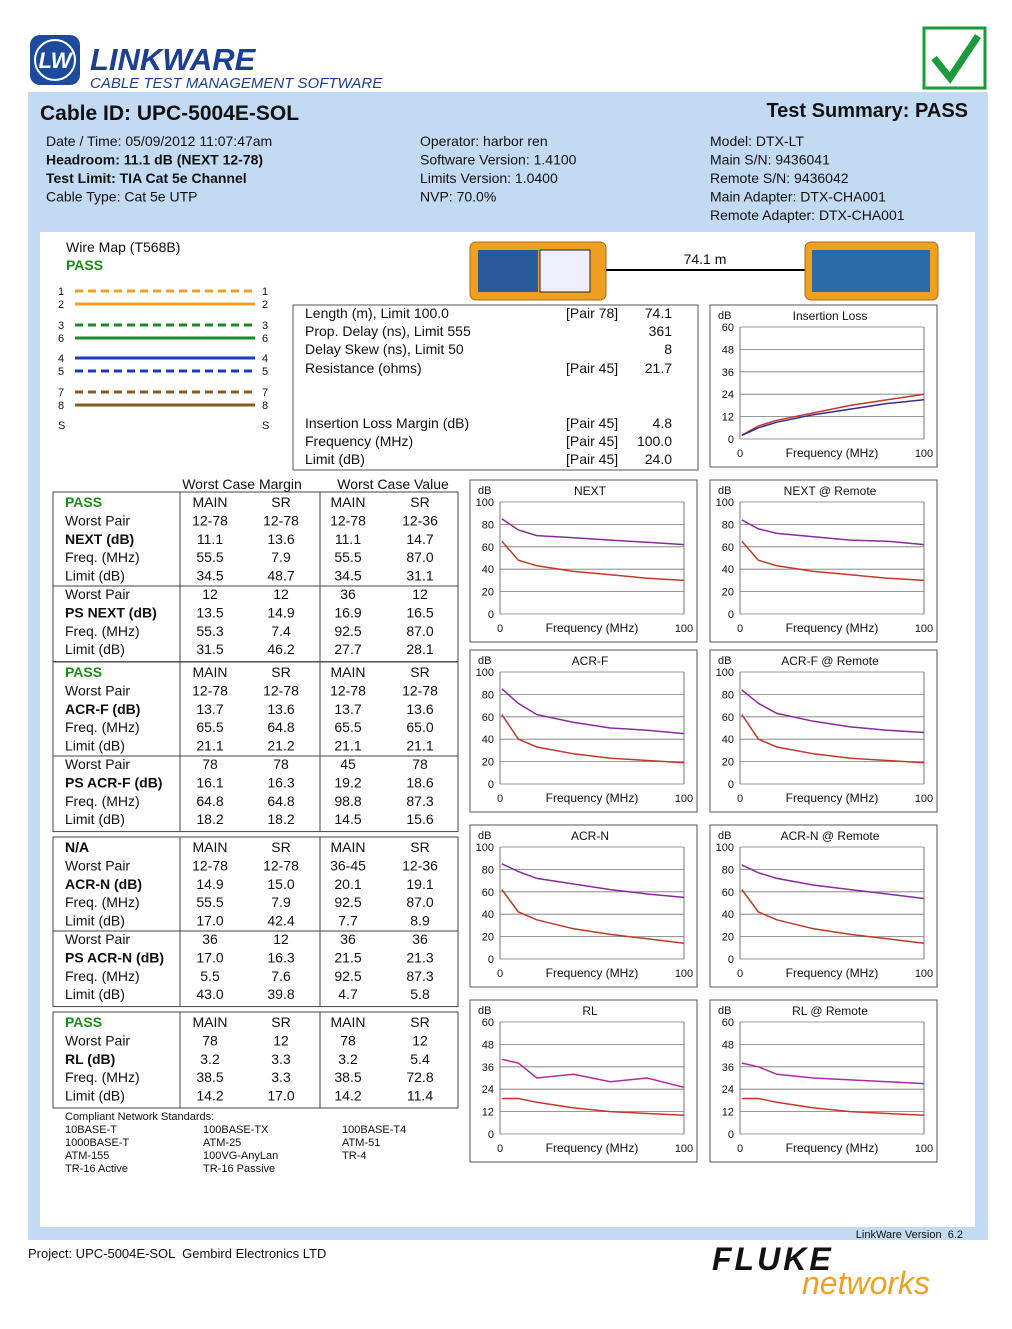 This screenshot has width=1012, height=1329. I want to click on measure-value: 8, so click(668, 349).